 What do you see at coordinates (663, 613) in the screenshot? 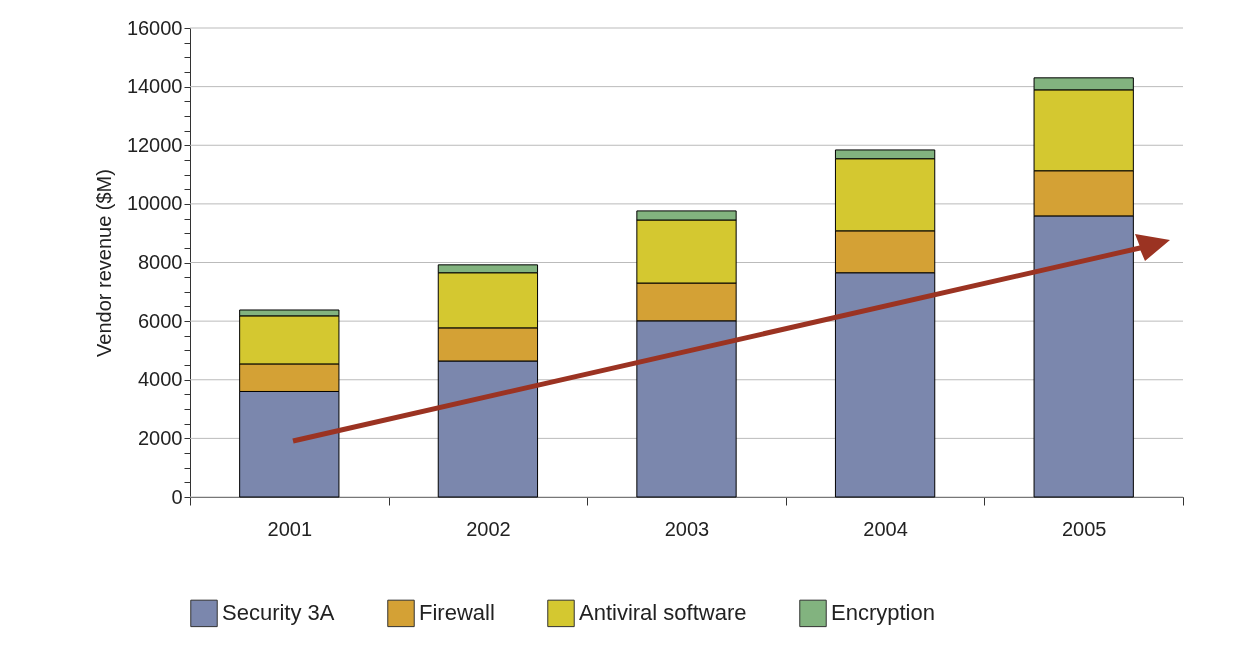
I see `legend-label: Antiviral software` at bounding box center [663, 613].